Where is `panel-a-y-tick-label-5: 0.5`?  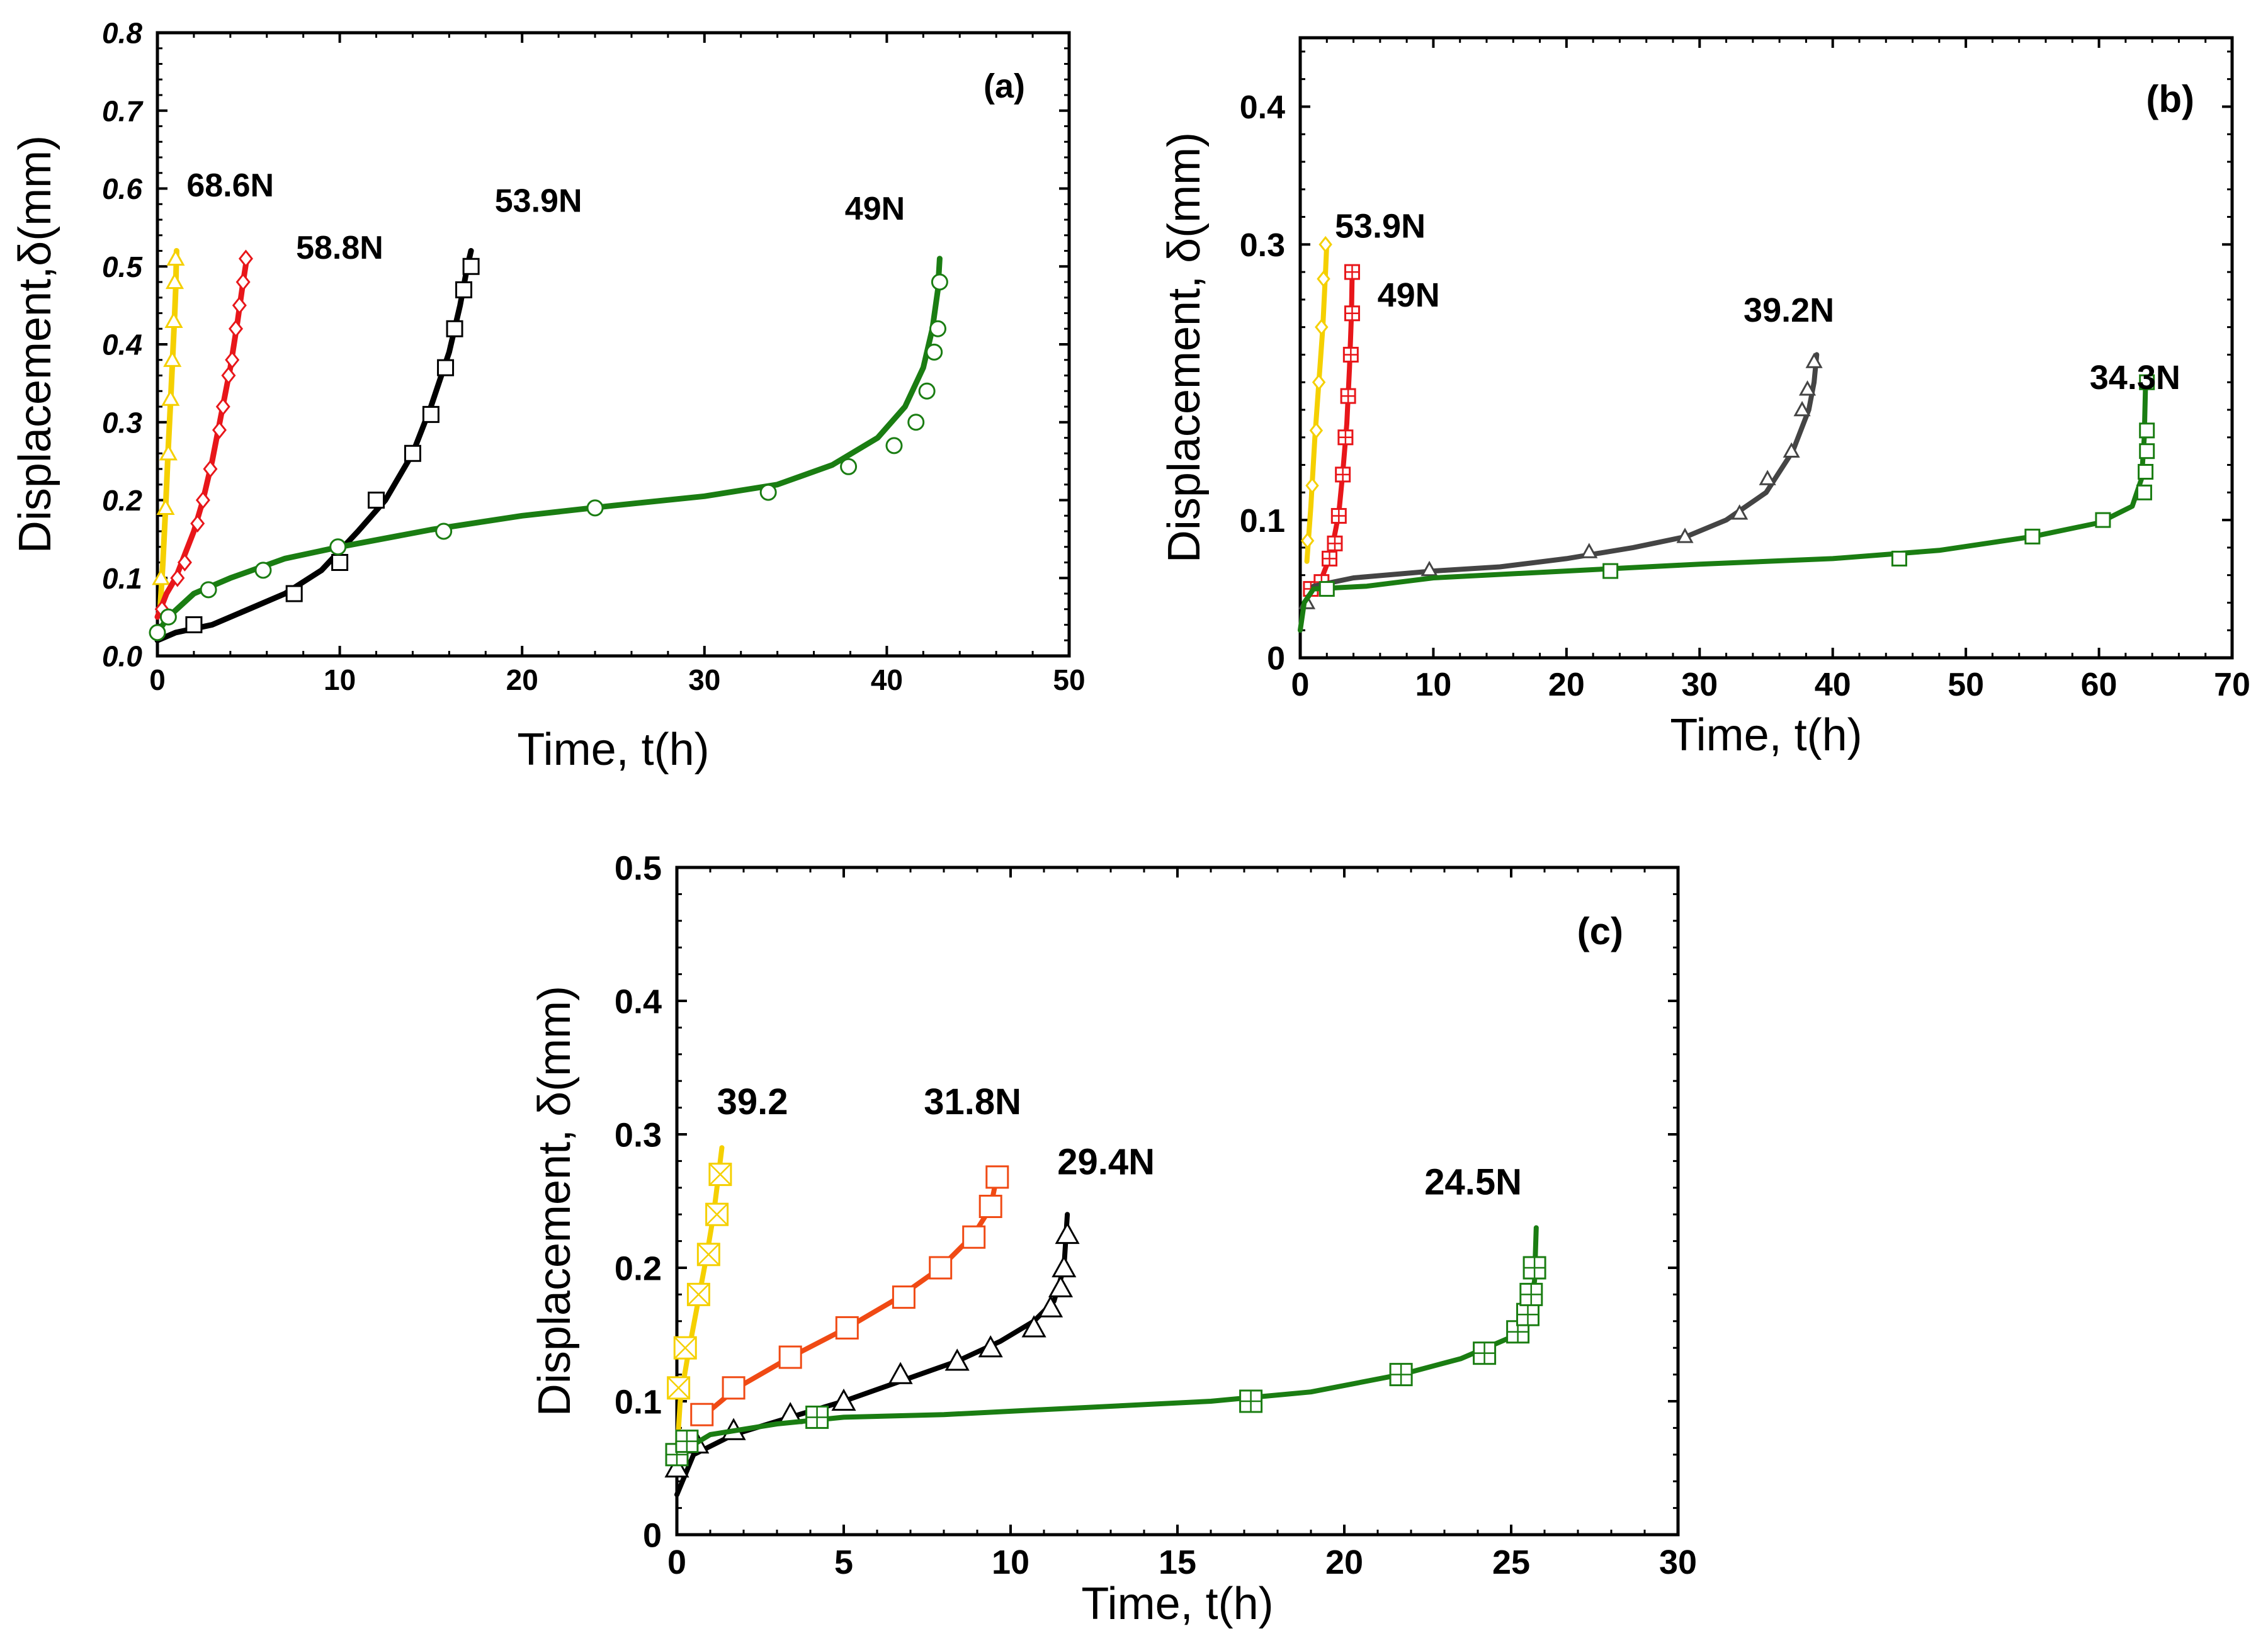
panel-a-y-tick-label-5: 0.5 is located at coordinates (123, 267).